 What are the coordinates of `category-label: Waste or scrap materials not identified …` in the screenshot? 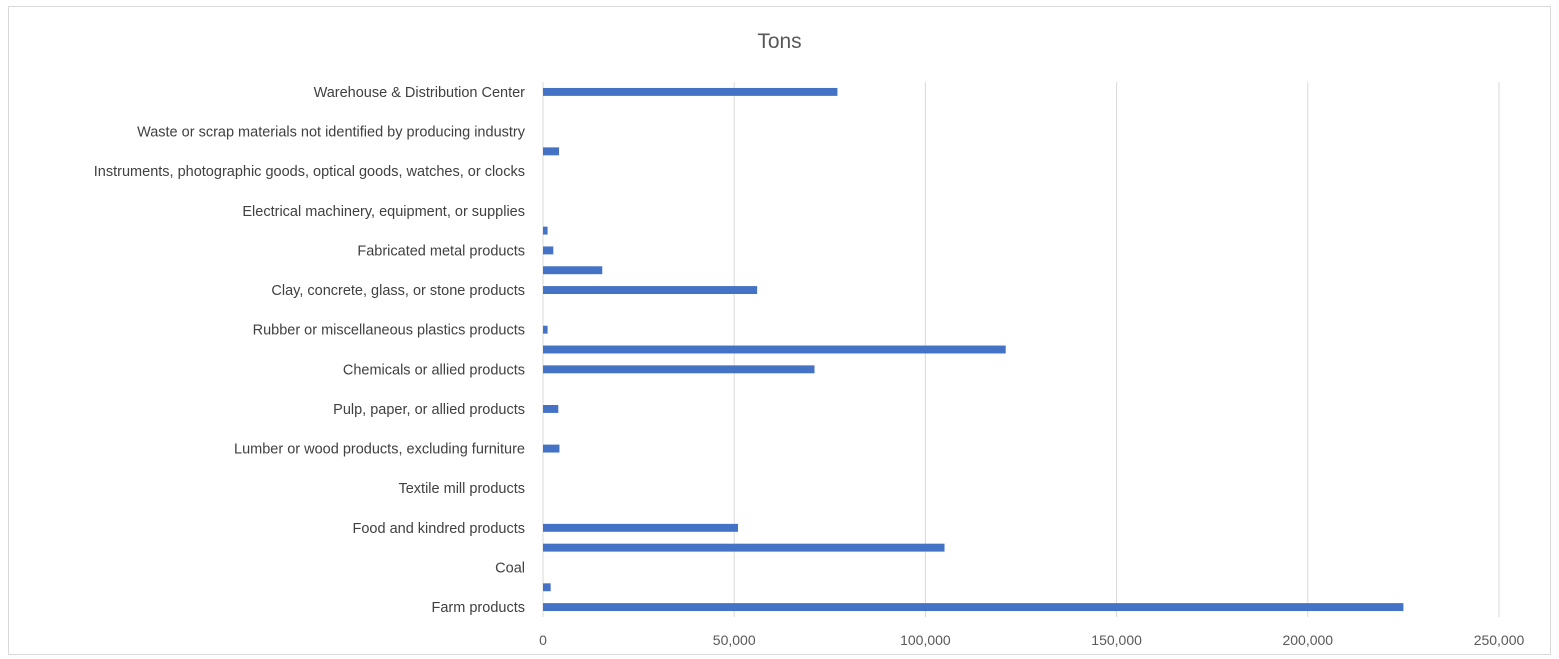 It's located at (331, 133).